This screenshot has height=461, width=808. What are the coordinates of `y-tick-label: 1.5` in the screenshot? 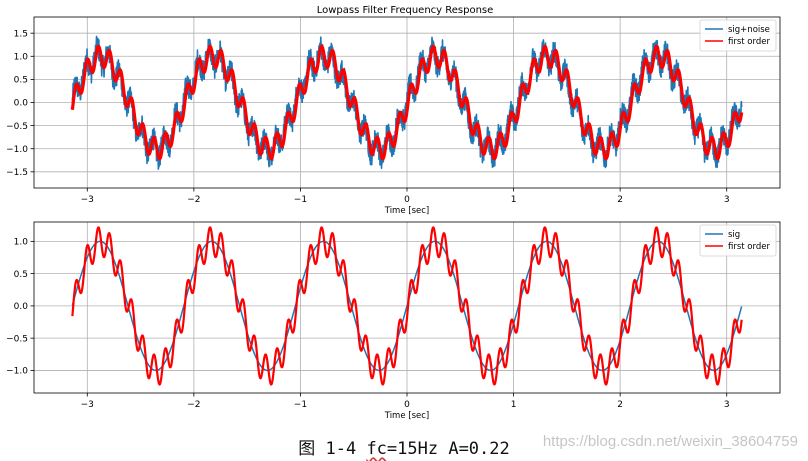 It's located at (21, 34).